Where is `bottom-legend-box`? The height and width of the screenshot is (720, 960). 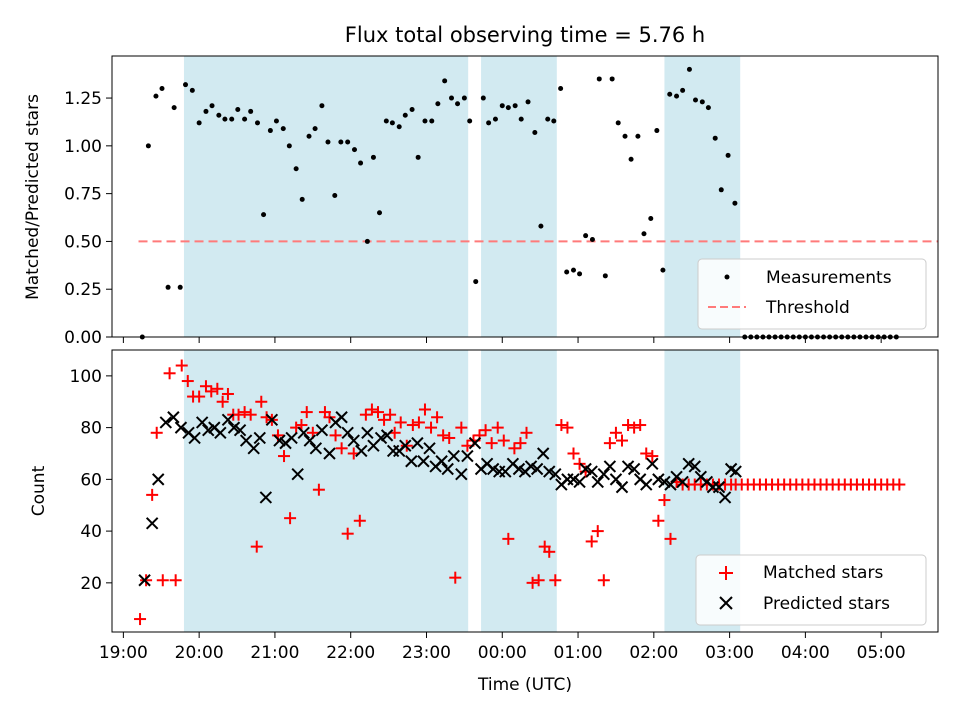
bottom-legend-box is located at coordinates (811, 590).